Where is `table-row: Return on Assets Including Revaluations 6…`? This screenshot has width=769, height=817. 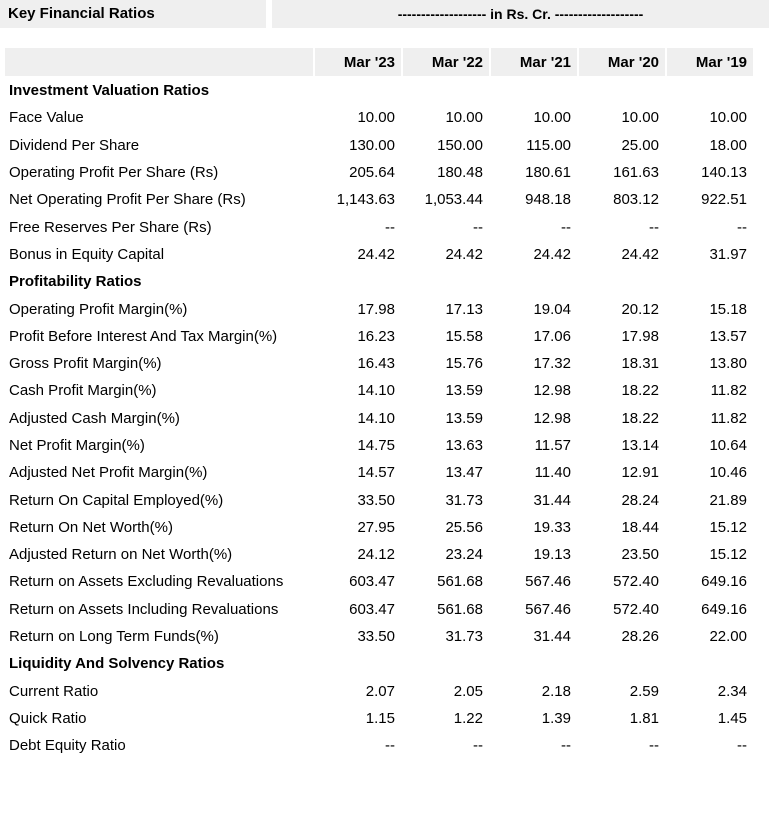
table-row: Return on Assets Including Revaluations 6… is located at coordinates (379, 609).